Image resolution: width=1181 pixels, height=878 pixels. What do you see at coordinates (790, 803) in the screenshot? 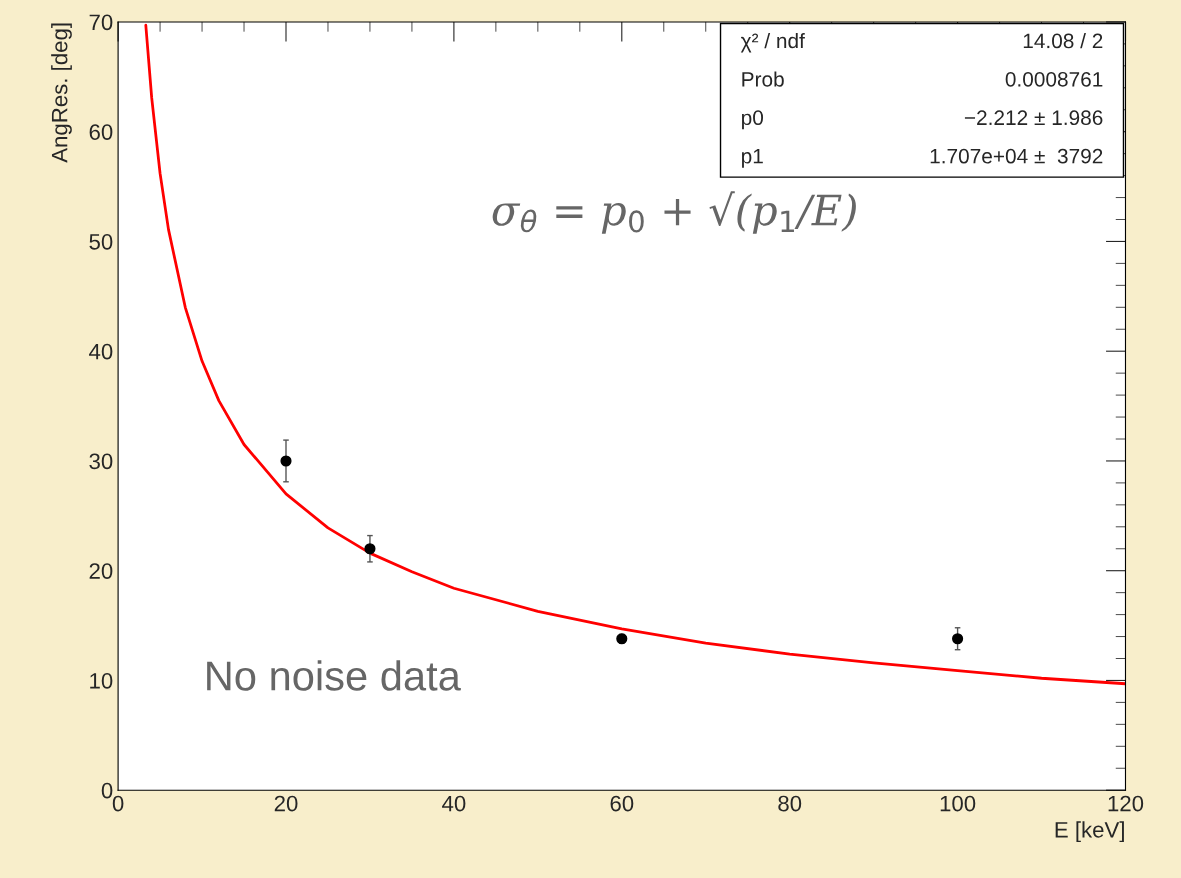
I see `x-tick-label: 80` at bounding box center [790, 803].